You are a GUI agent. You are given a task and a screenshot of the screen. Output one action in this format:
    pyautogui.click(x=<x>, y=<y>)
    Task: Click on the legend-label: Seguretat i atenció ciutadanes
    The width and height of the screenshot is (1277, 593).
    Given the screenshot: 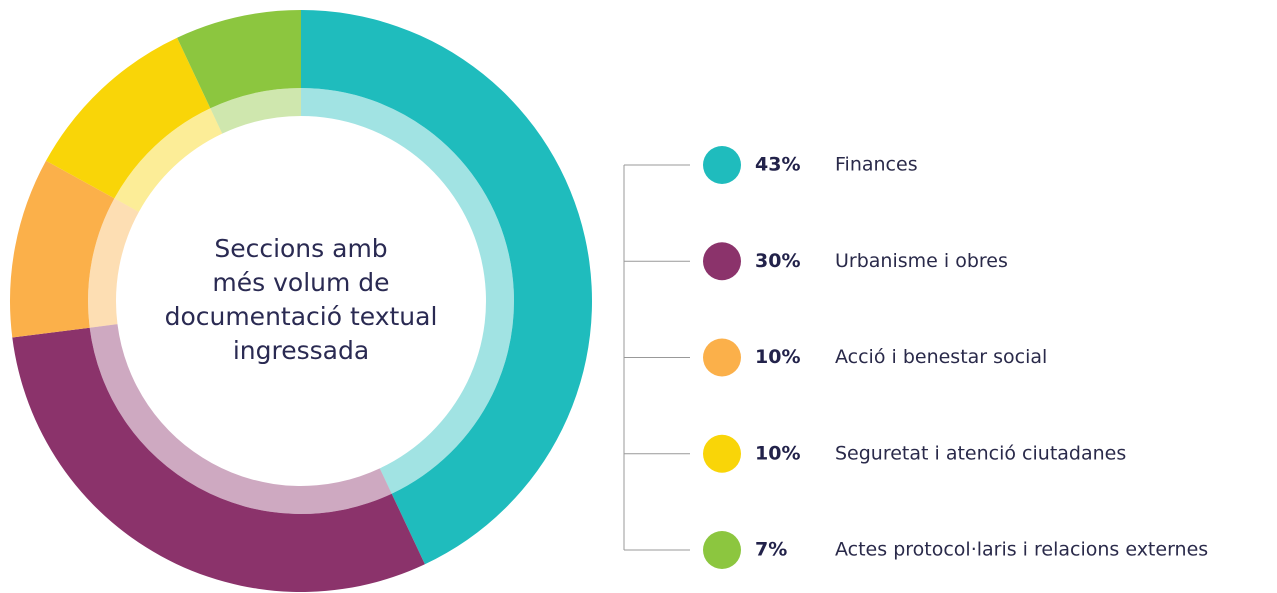 What is the action you would take?
    pyautogui.click(x=980, y=453)
    